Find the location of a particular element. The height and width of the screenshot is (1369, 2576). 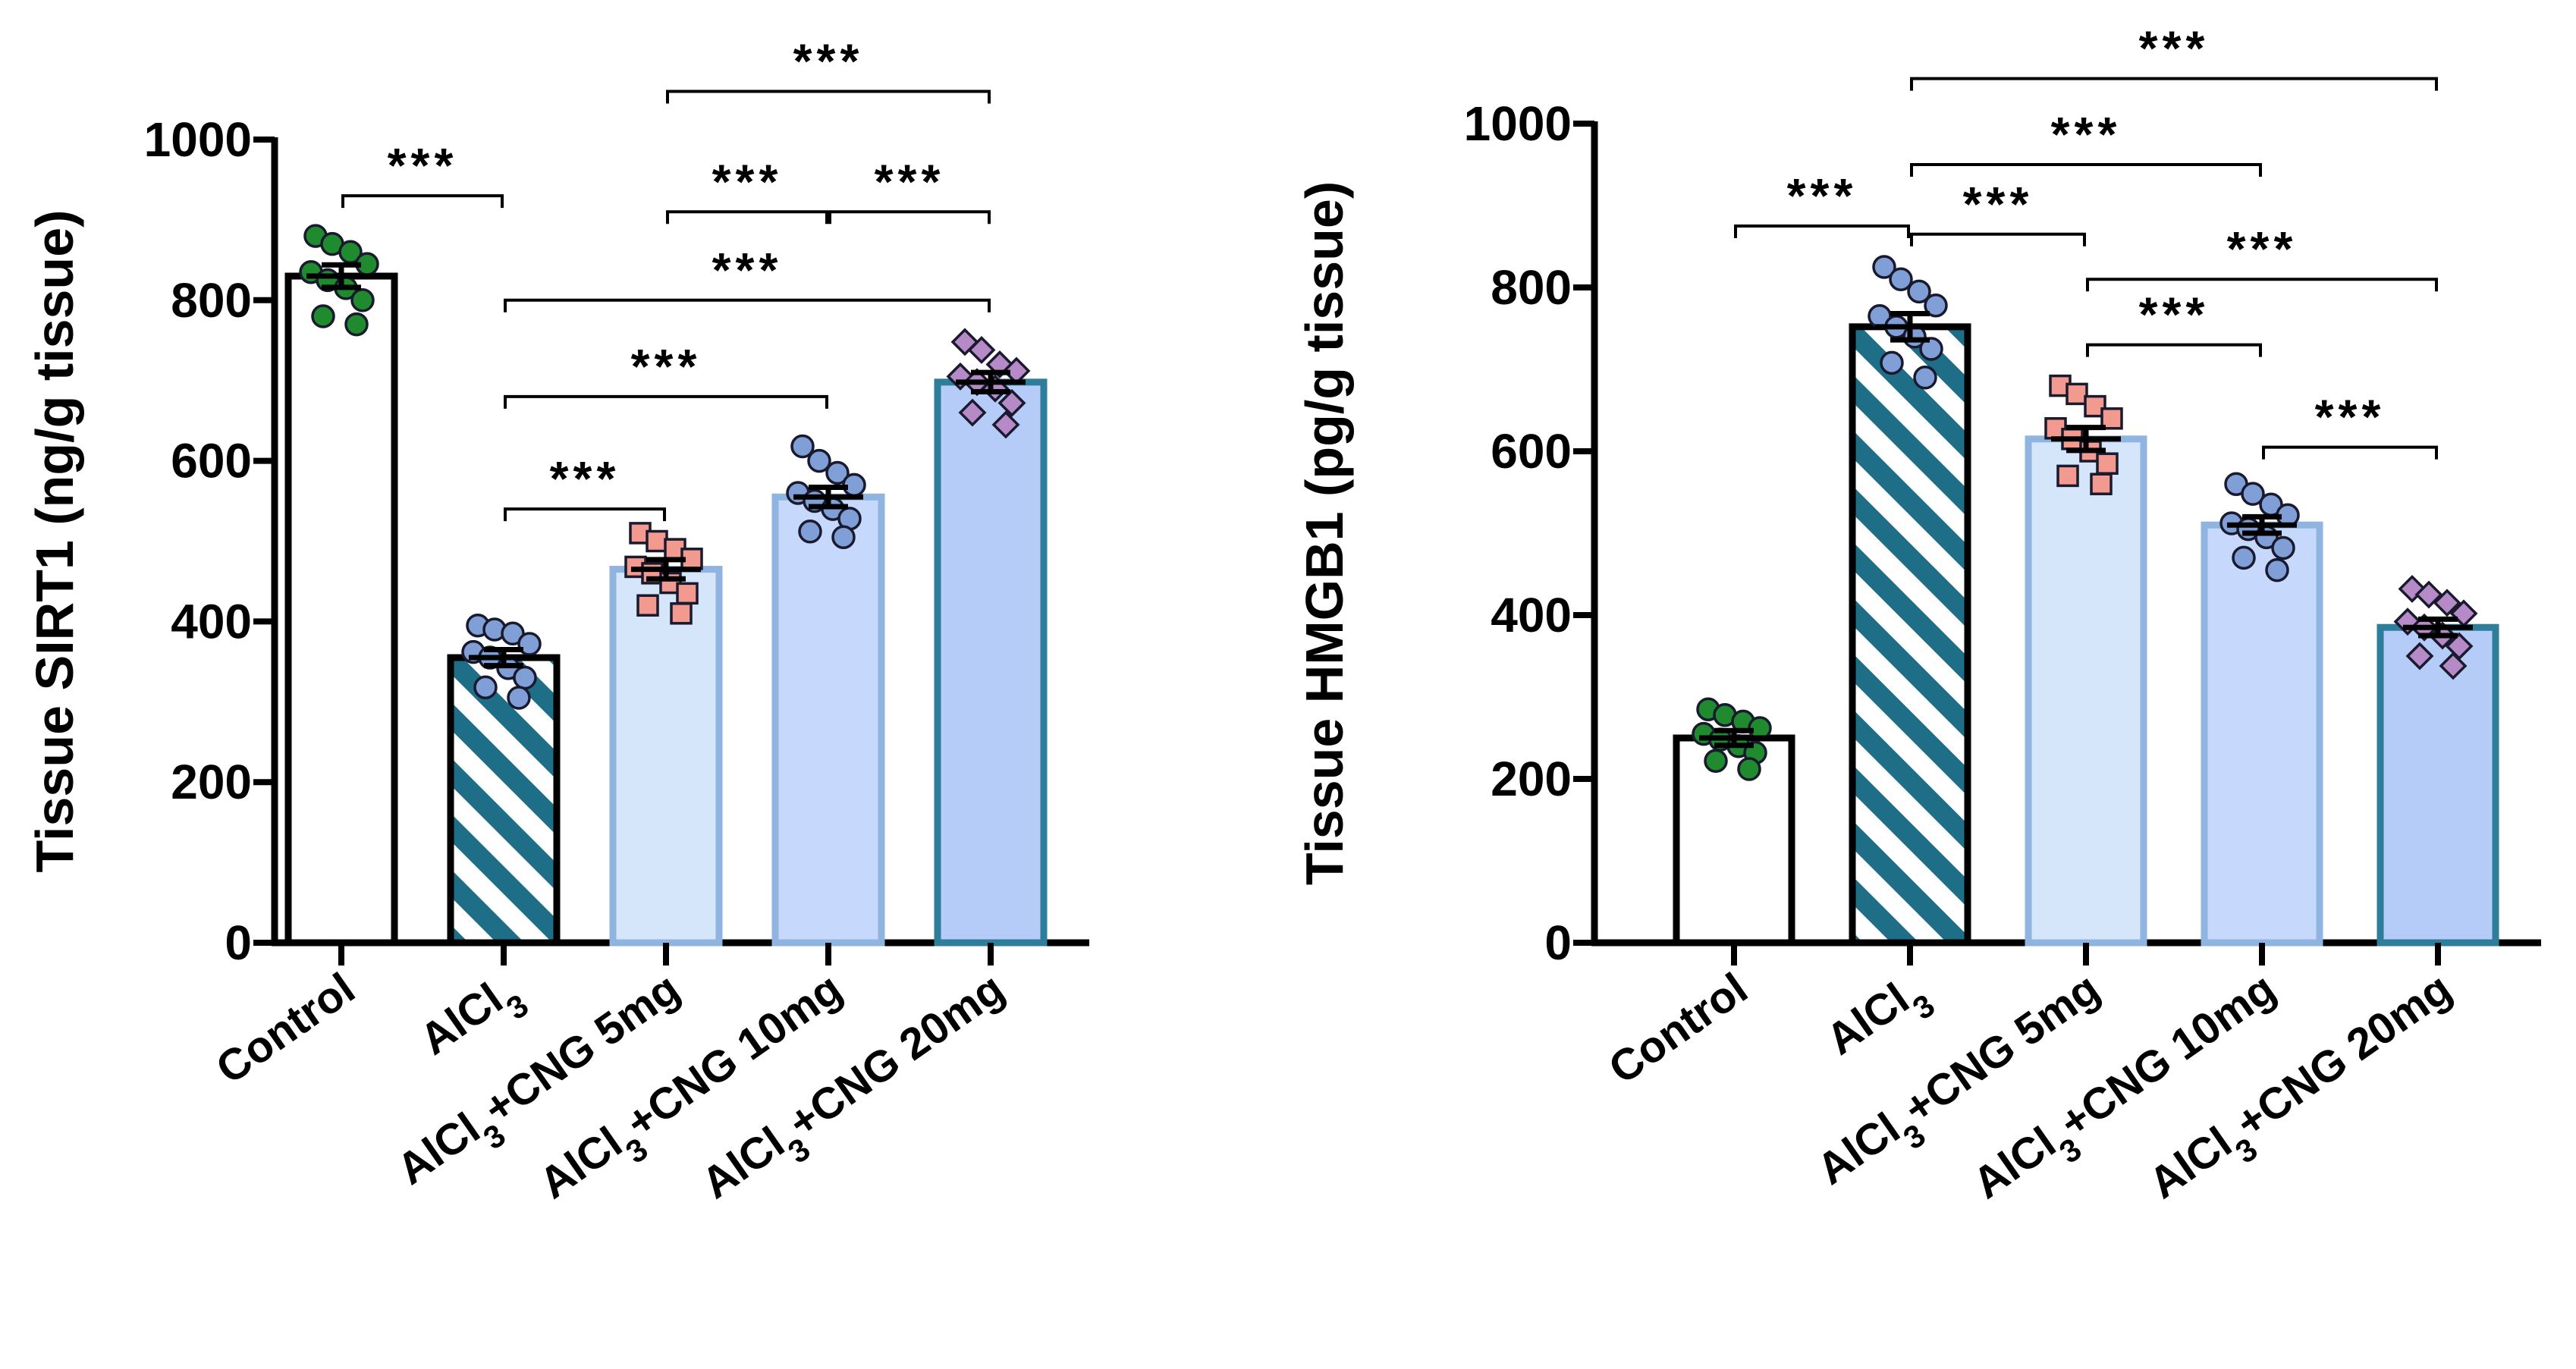

y-axis-title: Tissue HMGB1 (pg/g tissue) is located at coordinates (1324, 533).